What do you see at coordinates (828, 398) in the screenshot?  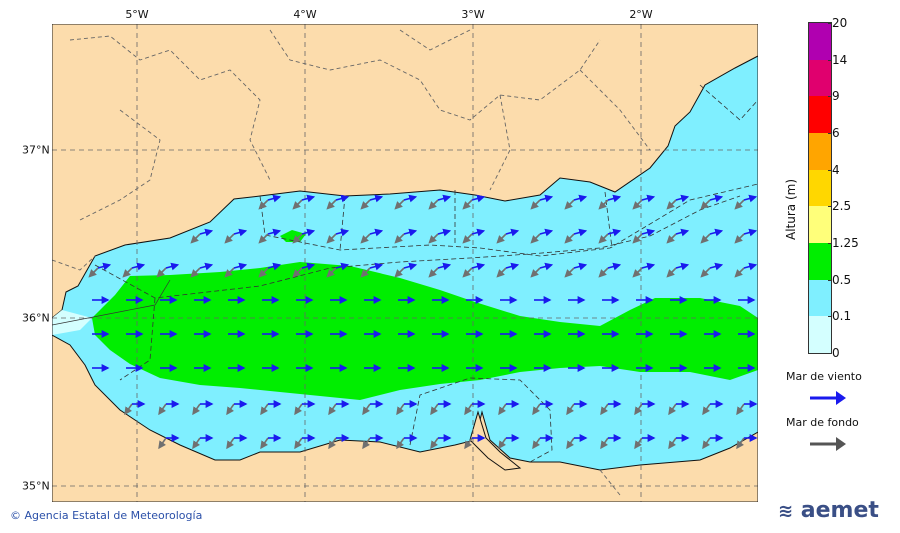 I see `wind-sea-arrow-icon` at bounding box center [828, 398].